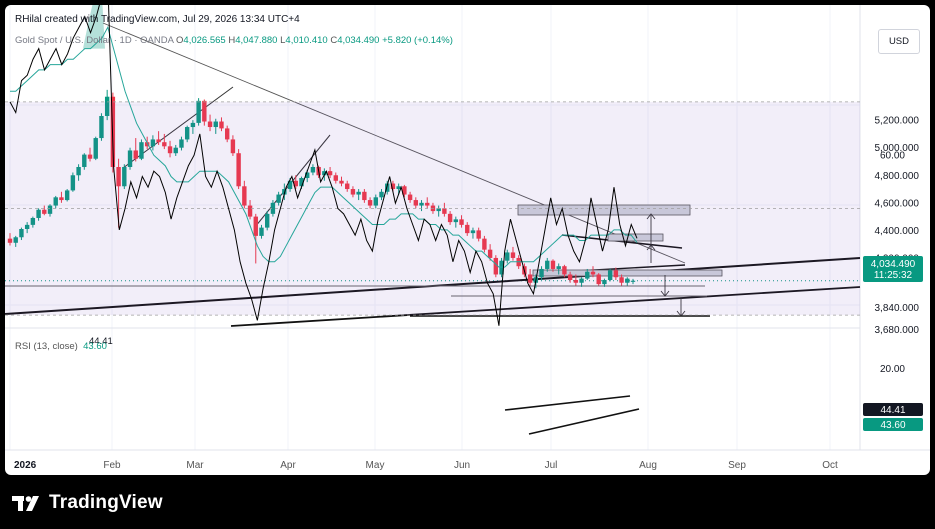 Image resolution: width=935 pixels, height=529 pixels. I want to click on triangle-upper-line, so click(622, 241).